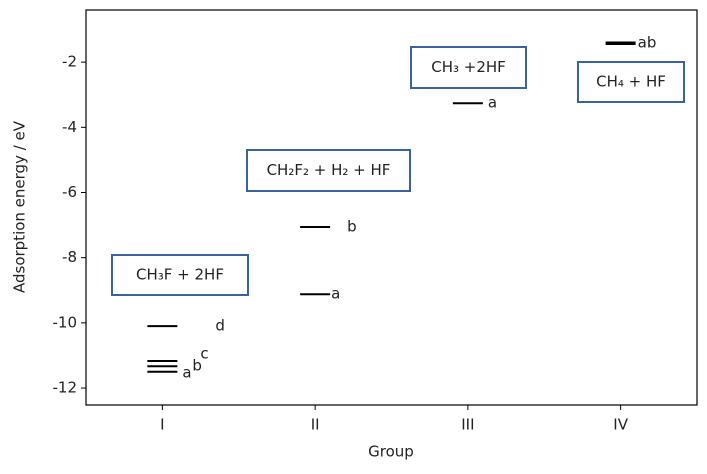 This screenshot has height=474, width=707. What do you see at coordinates (65, 322) in the screenshot?
I see `y-tick-label: -10` at bounding box center [65, 322].